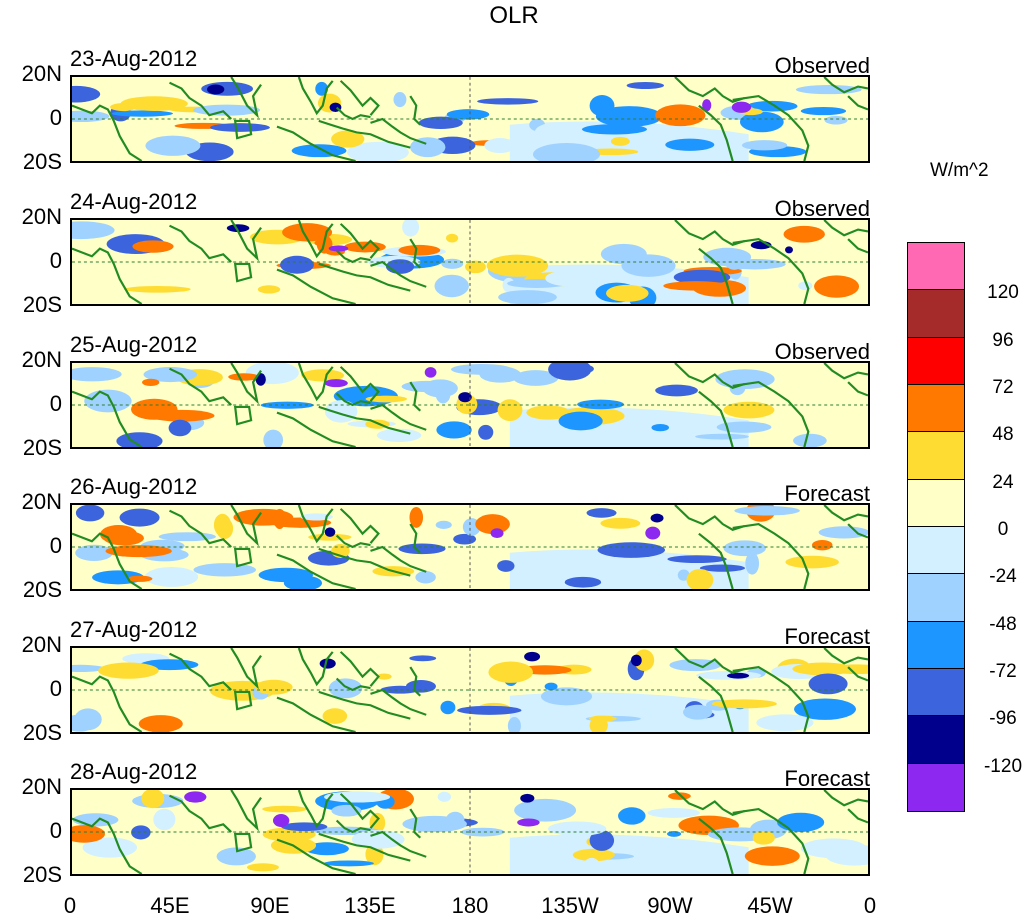  I want to click on colorbar-label: 120, so click(1003, 293).